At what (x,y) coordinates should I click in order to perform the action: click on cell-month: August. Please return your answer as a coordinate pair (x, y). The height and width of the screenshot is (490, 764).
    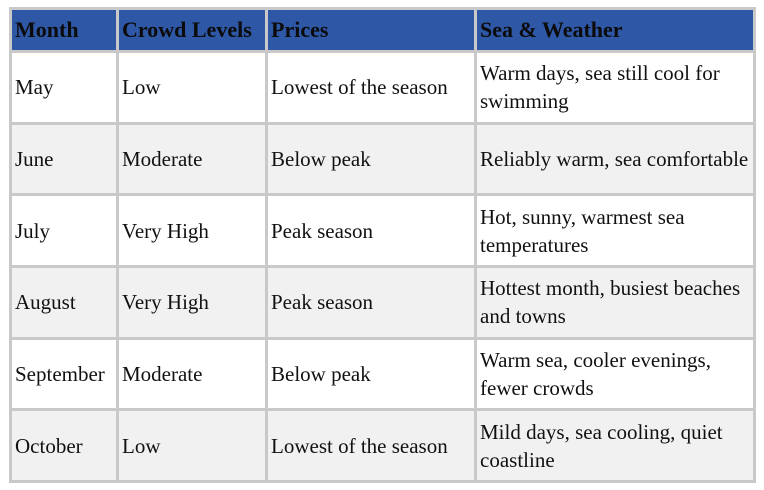
    Looking at the image, I should click on (64, 302).